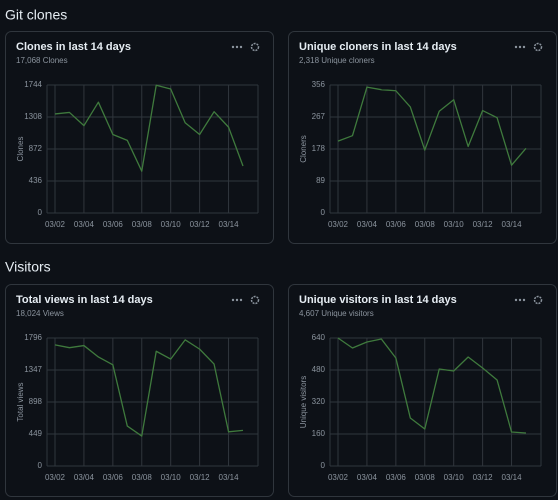  I want to click on y-tick-label: 89, so click(320, 180).